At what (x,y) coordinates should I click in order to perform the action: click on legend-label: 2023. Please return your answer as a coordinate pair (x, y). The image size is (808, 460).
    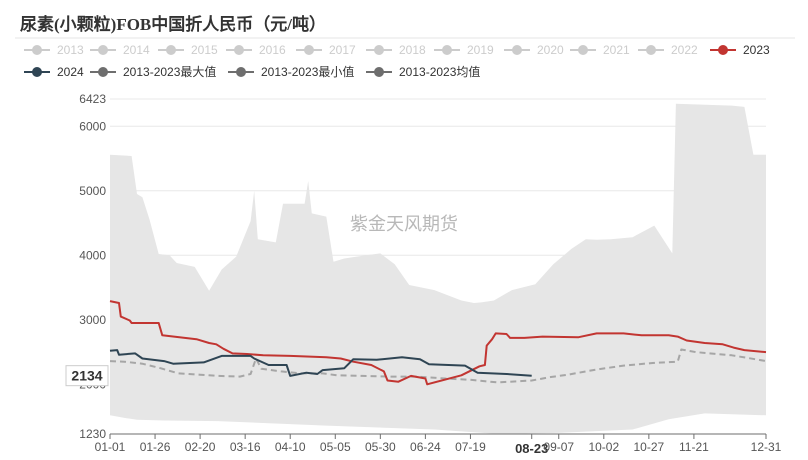
    Looking at the image, I should click on (756, 50).